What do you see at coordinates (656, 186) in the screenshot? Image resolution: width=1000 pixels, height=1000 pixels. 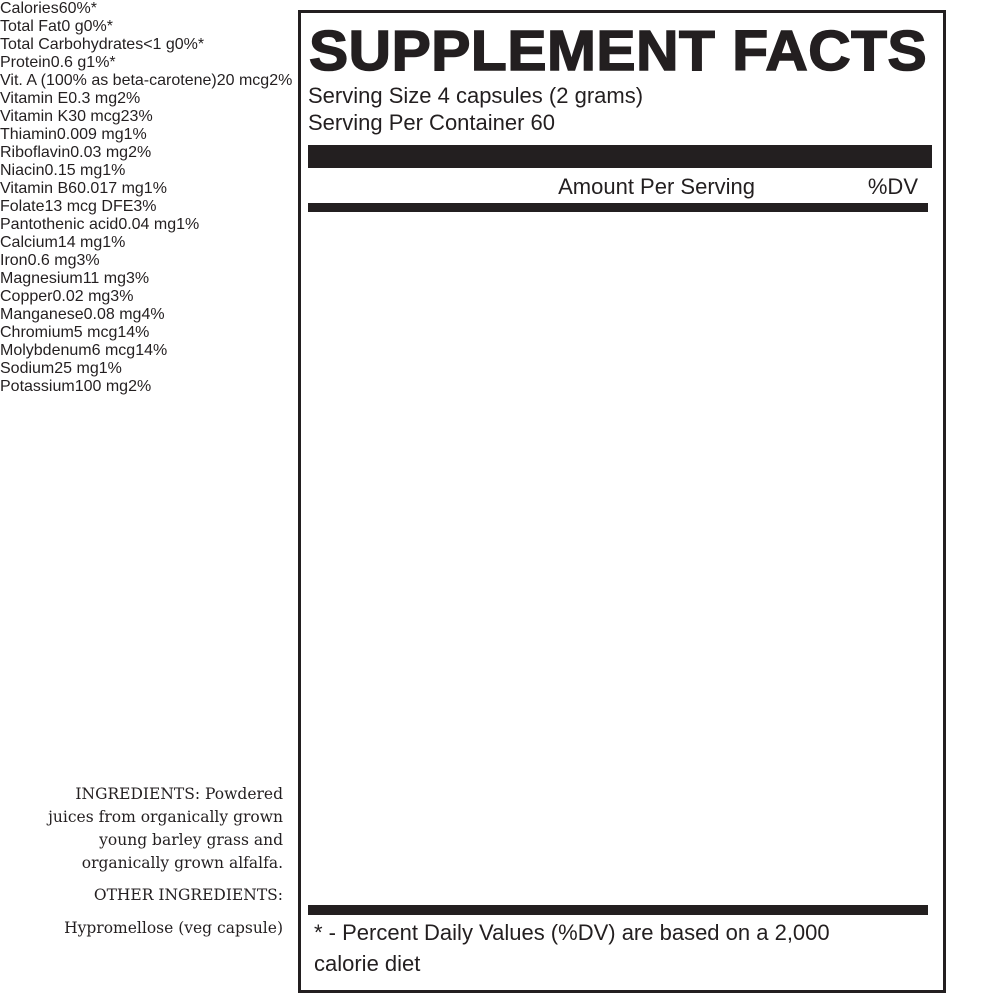 I see `amount-header: Amount Per Serving` at bounding box center [656, 186].